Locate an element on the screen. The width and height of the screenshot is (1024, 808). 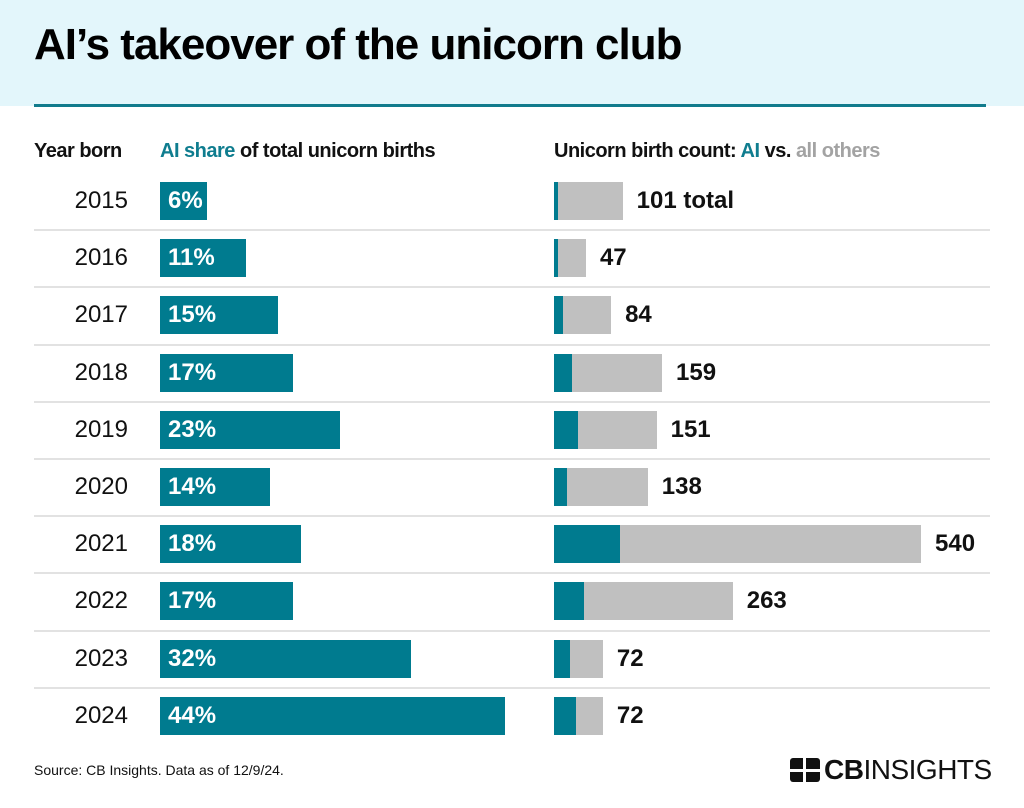
total-count-label: 138 is located at coordinates (681, 486).